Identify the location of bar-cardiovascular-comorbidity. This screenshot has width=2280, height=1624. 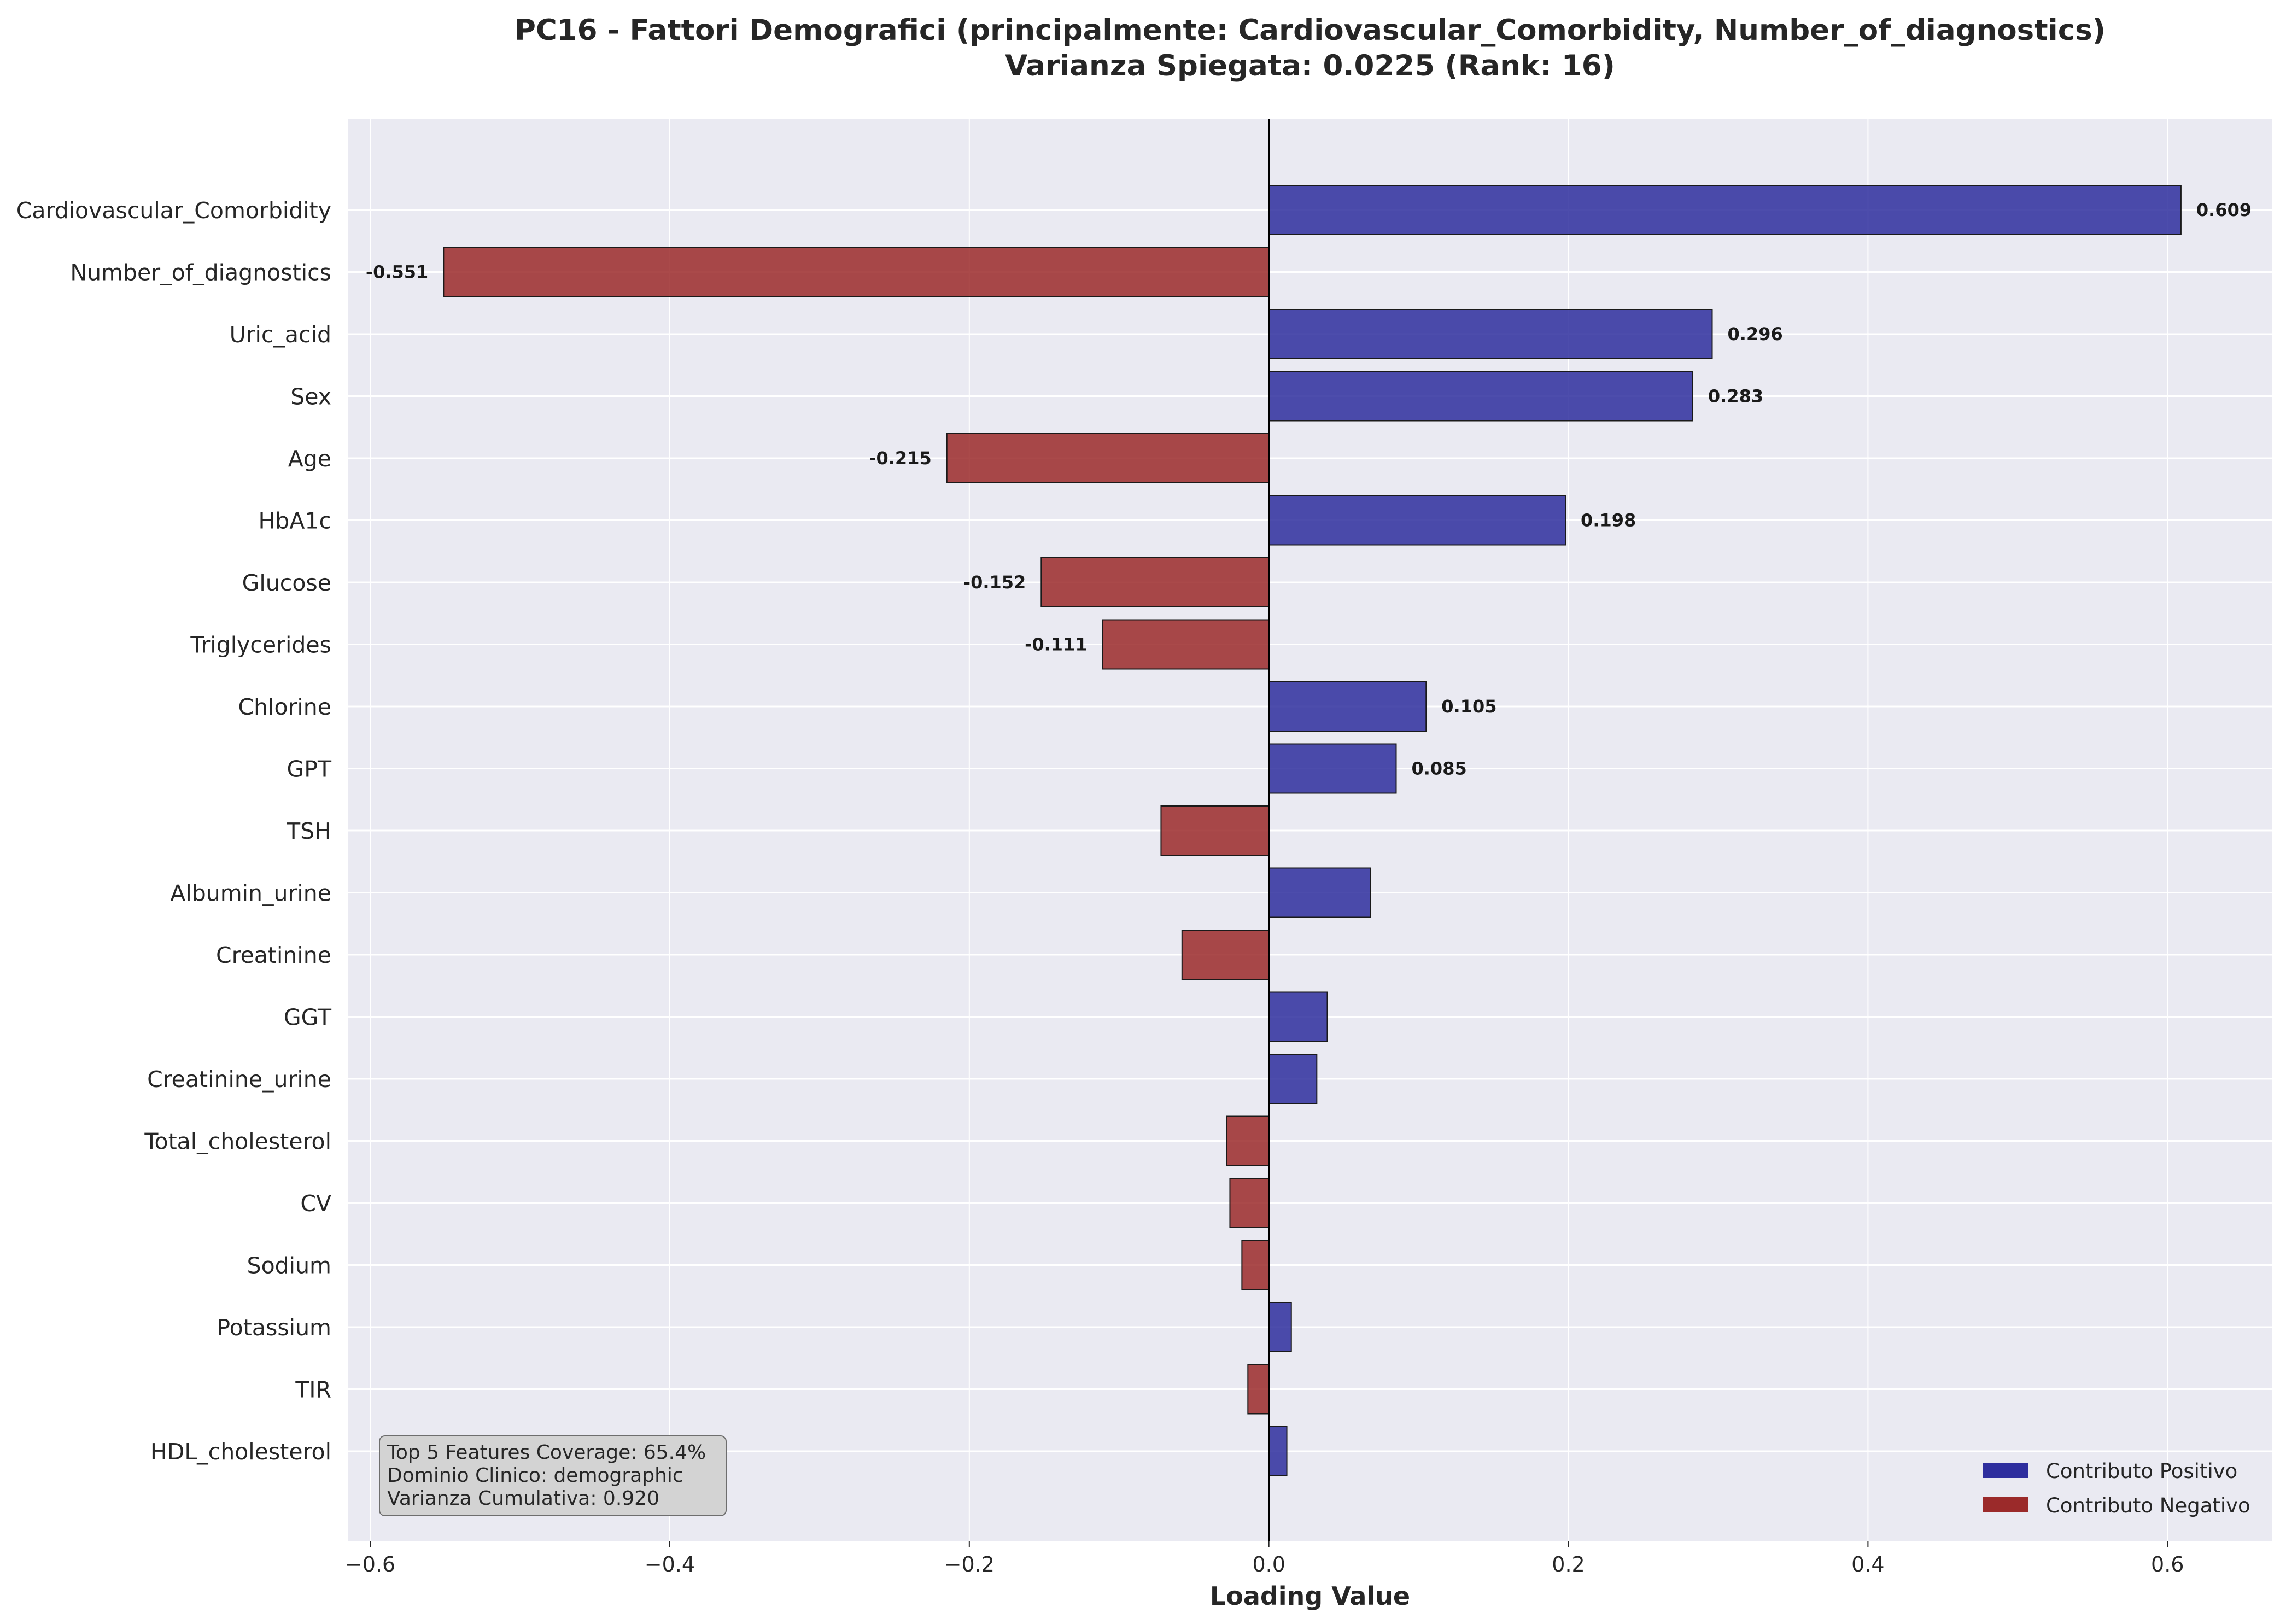
(1725, 210).